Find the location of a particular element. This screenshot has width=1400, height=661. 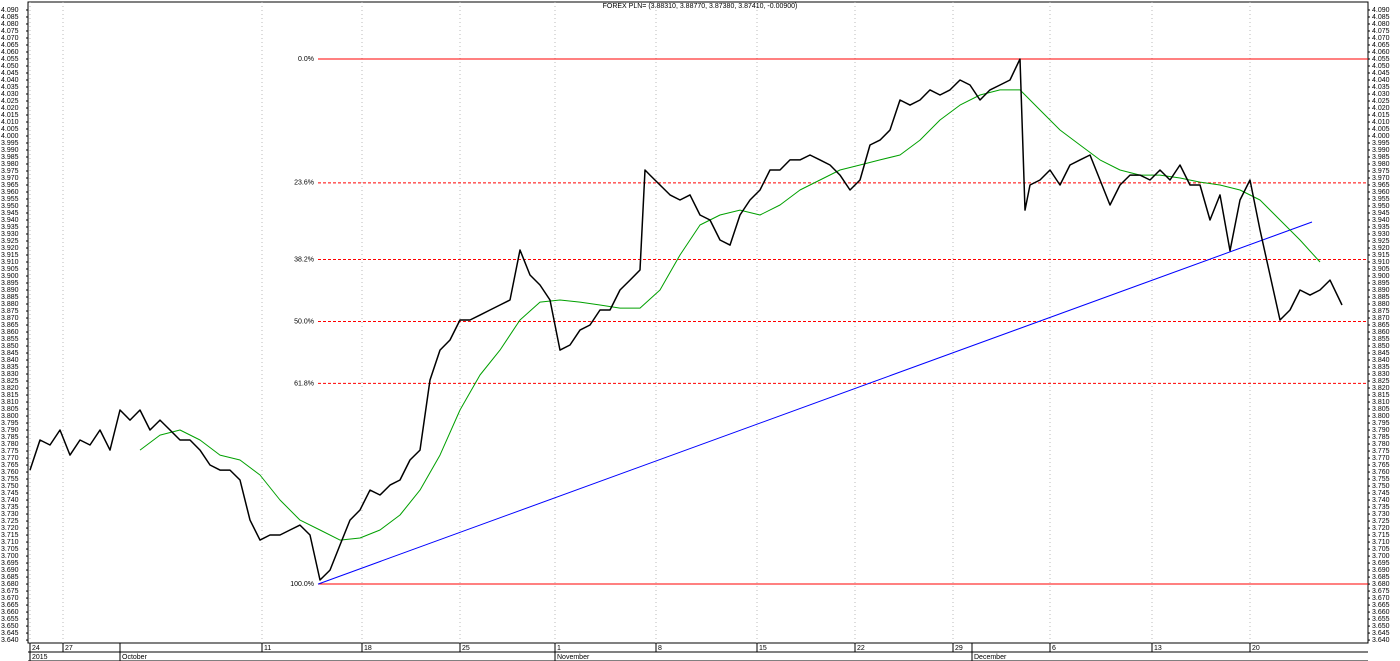

y-tick-label: 4.085 is located at coordinates (1381, 17).